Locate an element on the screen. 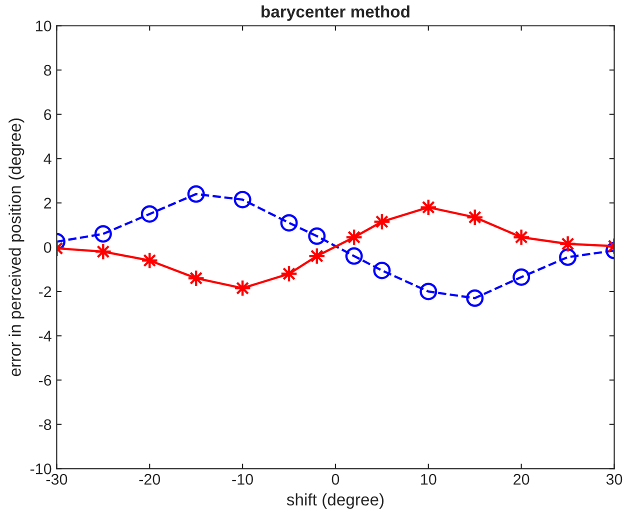  y-tick-label: 6 is located at coordinates (48, 114).